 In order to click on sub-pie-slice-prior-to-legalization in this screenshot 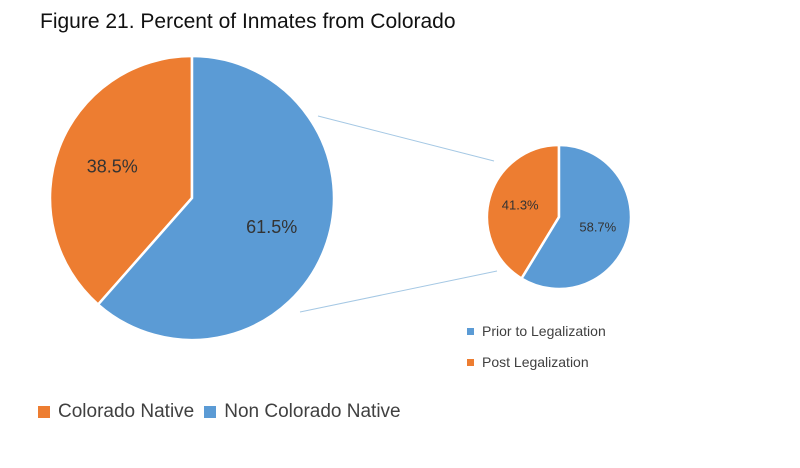, I will do `click(576, 217)`.